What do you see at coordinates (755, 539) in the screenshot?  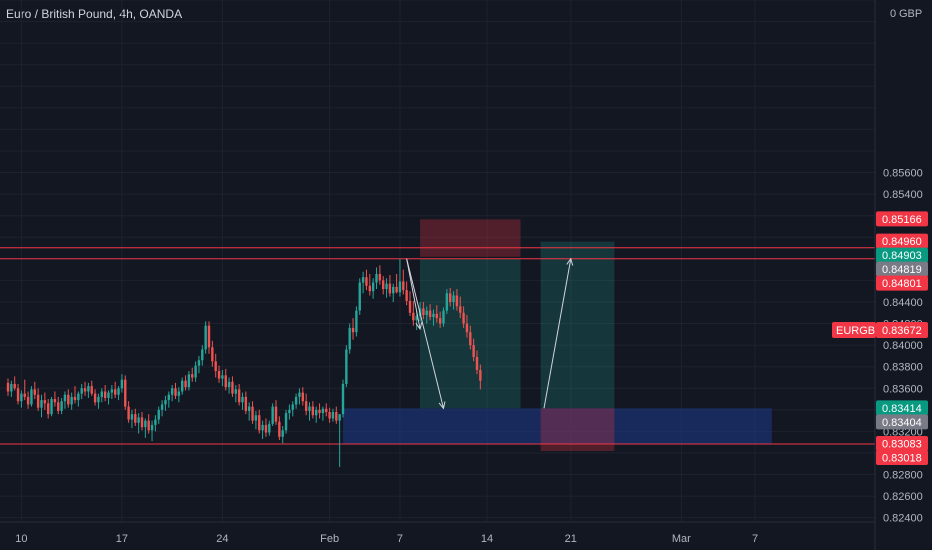 I see `time-tick-label: 7` at bounding box center [755, 539].